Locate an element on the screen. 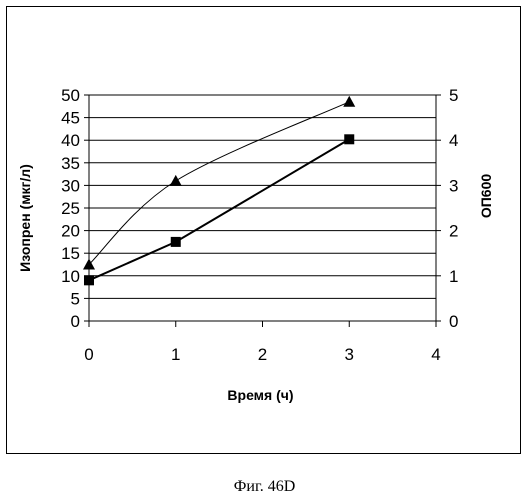 This screenshot has width=529, height=500. y-tick-label: 25 is located at coordinates (70, 208).